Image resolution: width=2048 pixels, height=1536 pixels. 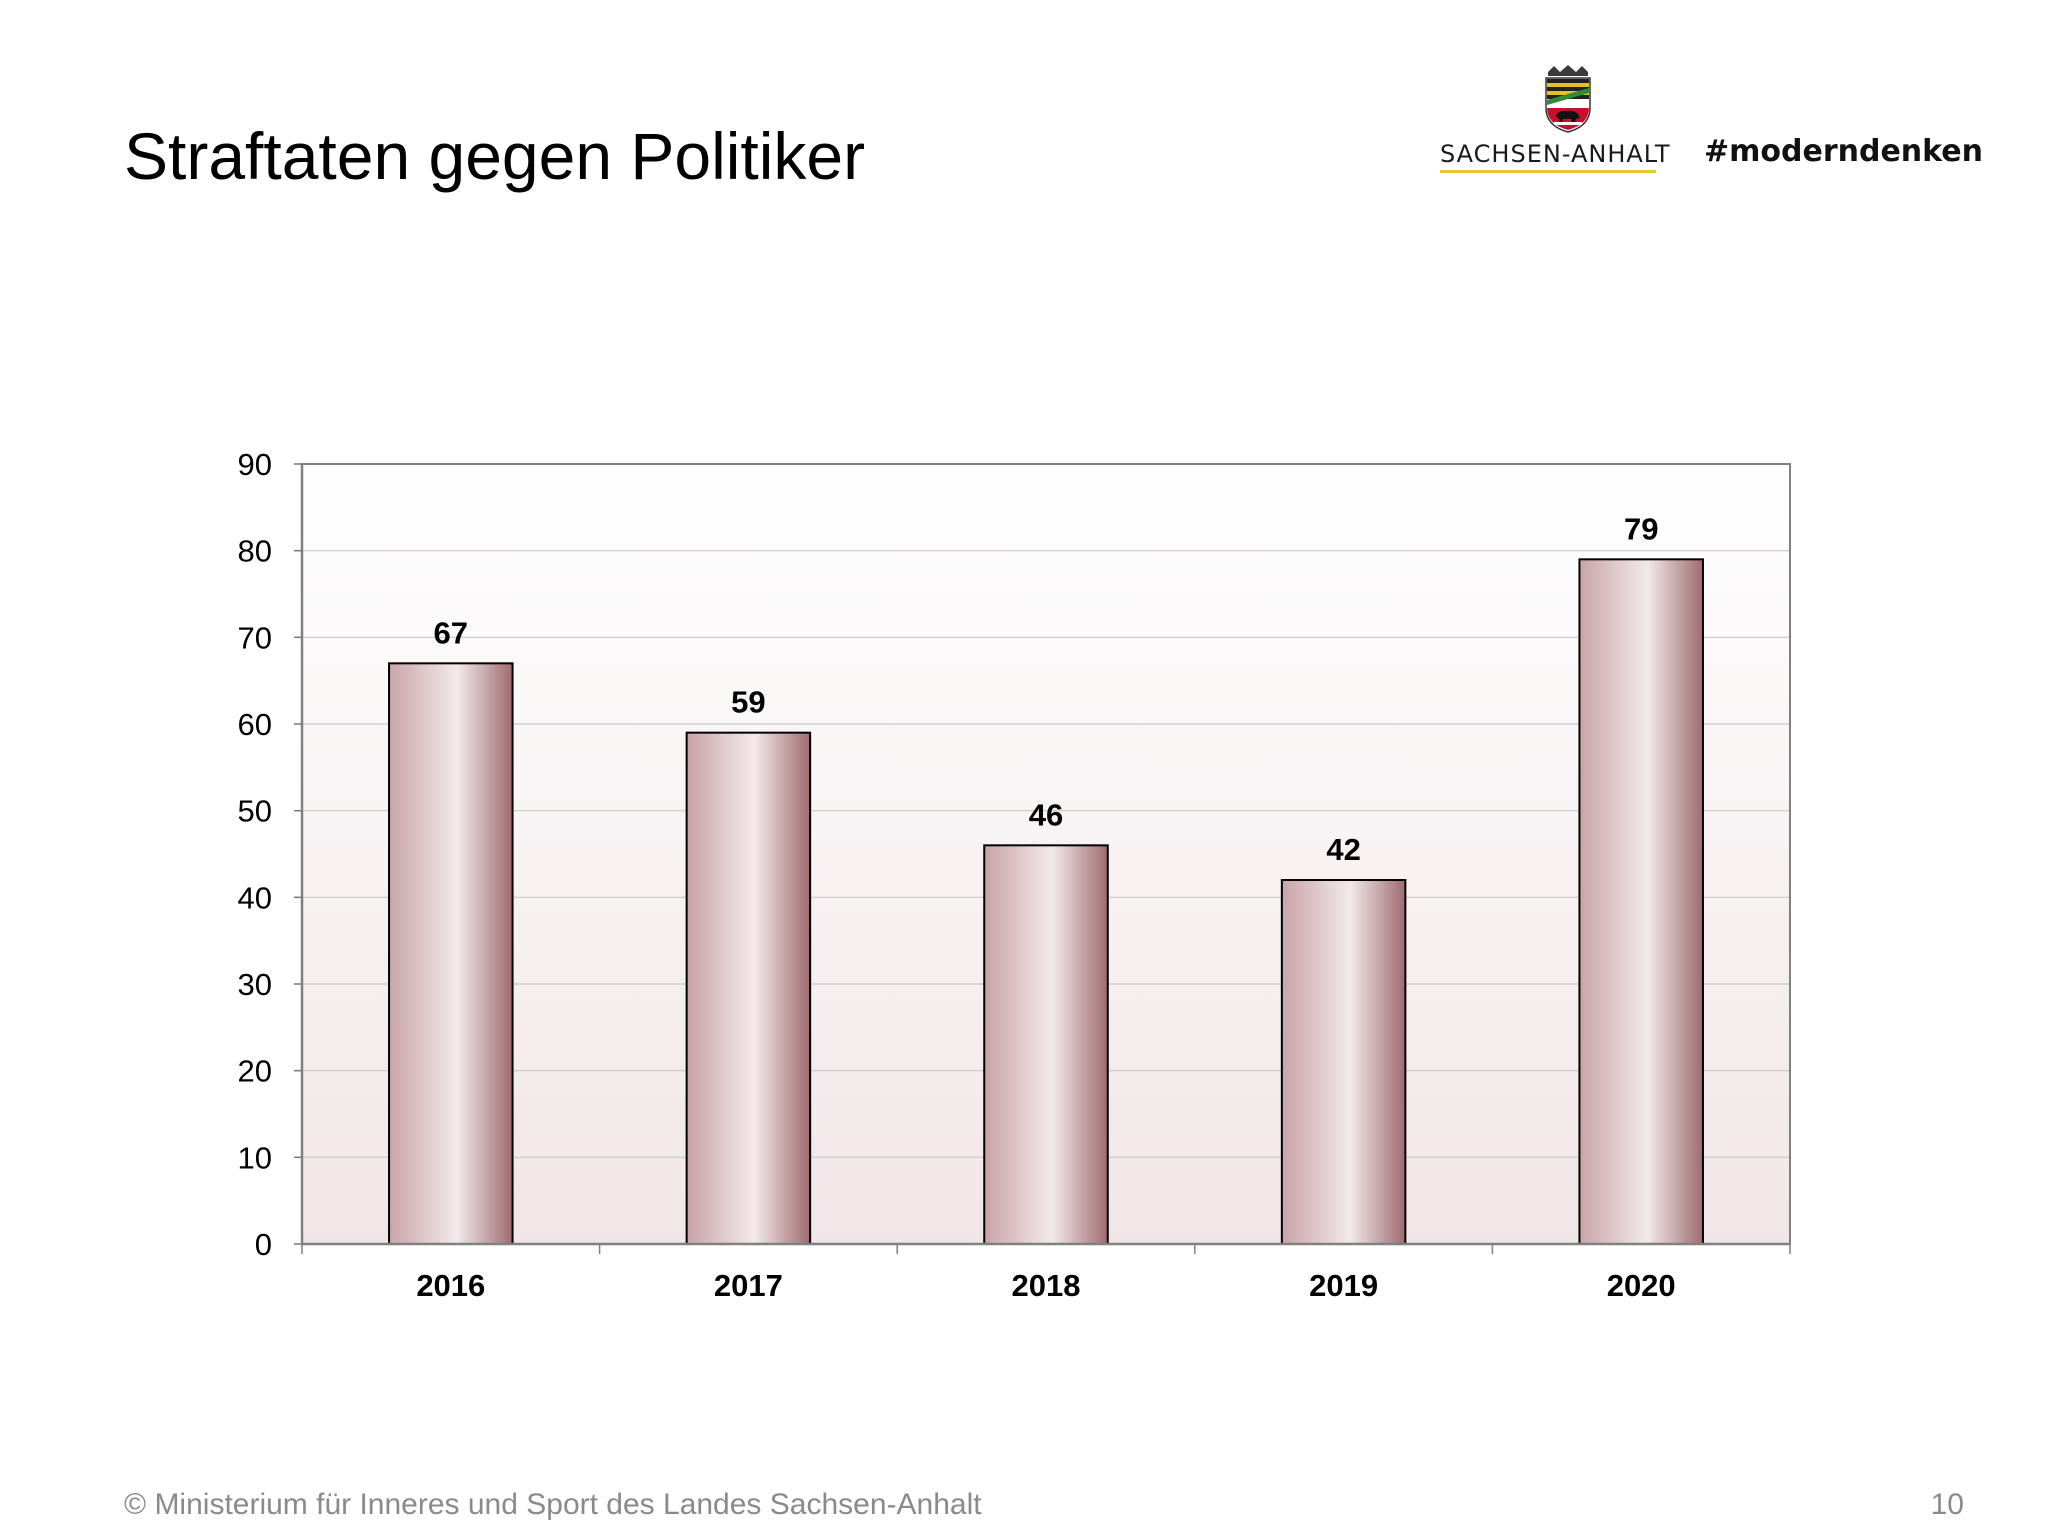 What do you see at coordinates (1568, 99) in the screenshot?
I see `coat-of-arms-icon` at bounding box center [1568, 99].